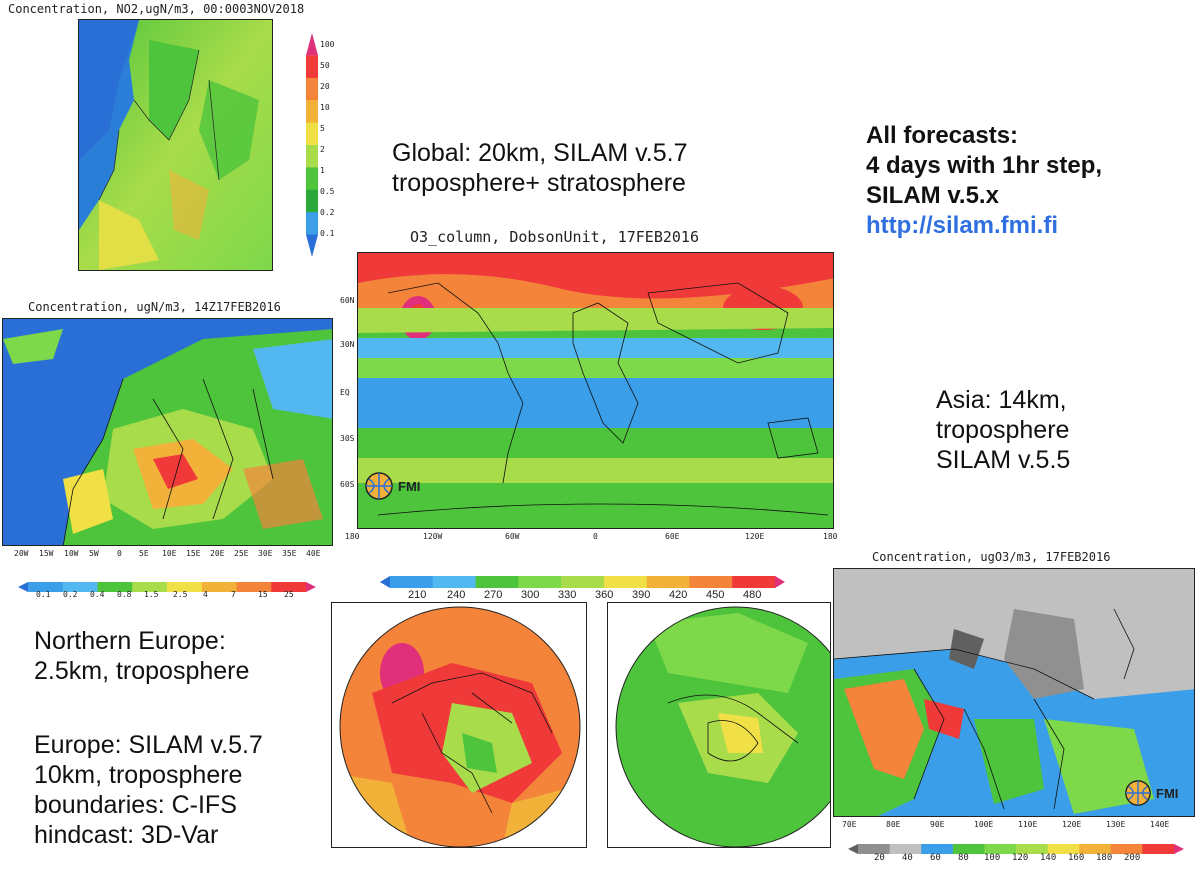  I want to click on gl-cbar-tick: 360, so click(604, 595).